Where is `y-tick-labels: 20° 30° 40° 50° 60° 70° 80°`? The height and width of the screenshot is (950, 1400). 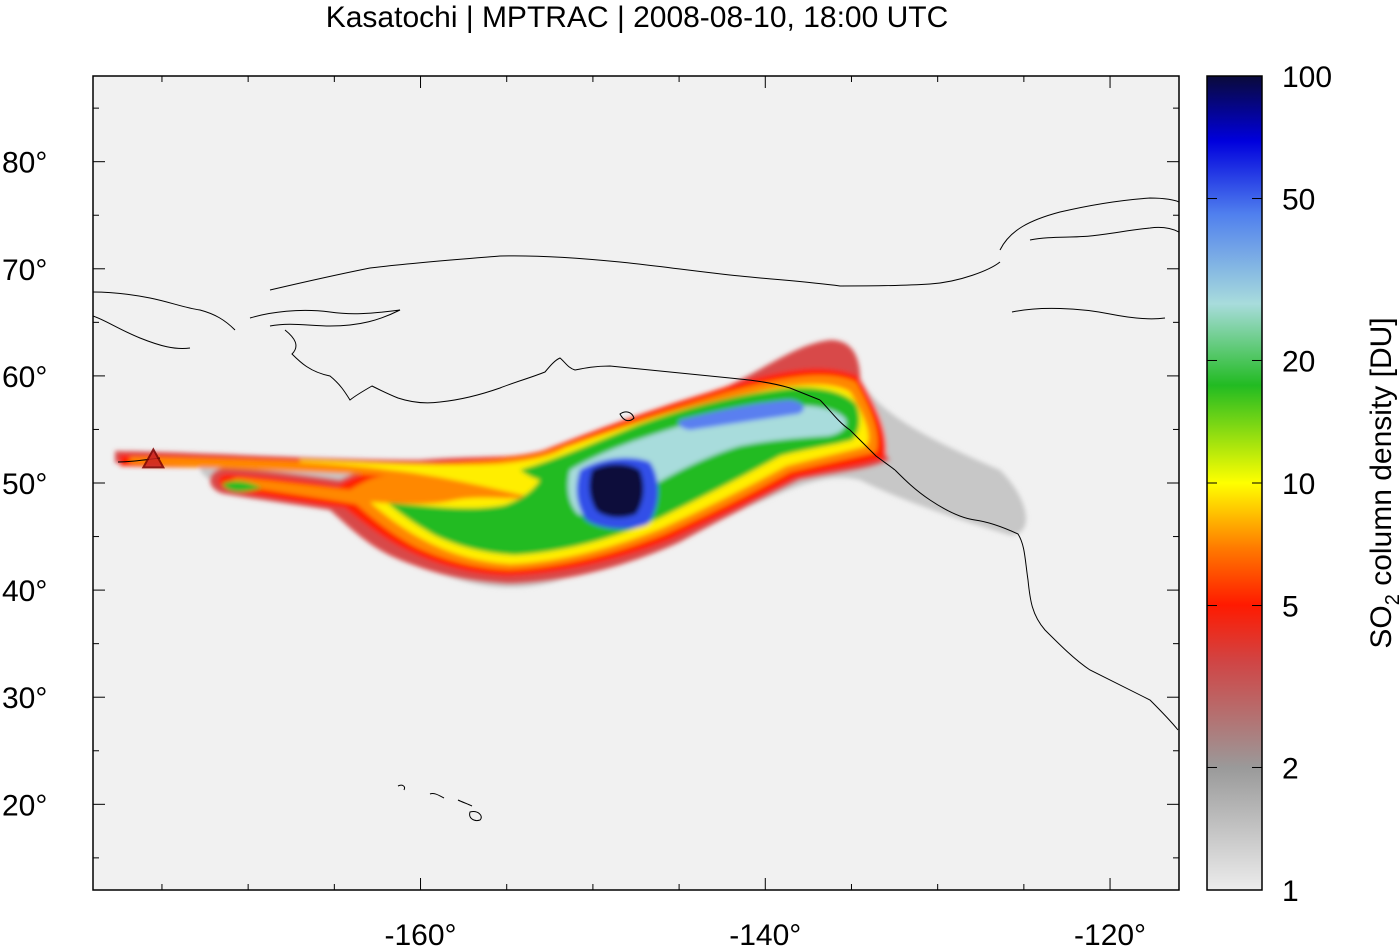
y-tick-labels: 20° 30° 40° 50° 60° 70° 80° is located at coordinates (24, 485).